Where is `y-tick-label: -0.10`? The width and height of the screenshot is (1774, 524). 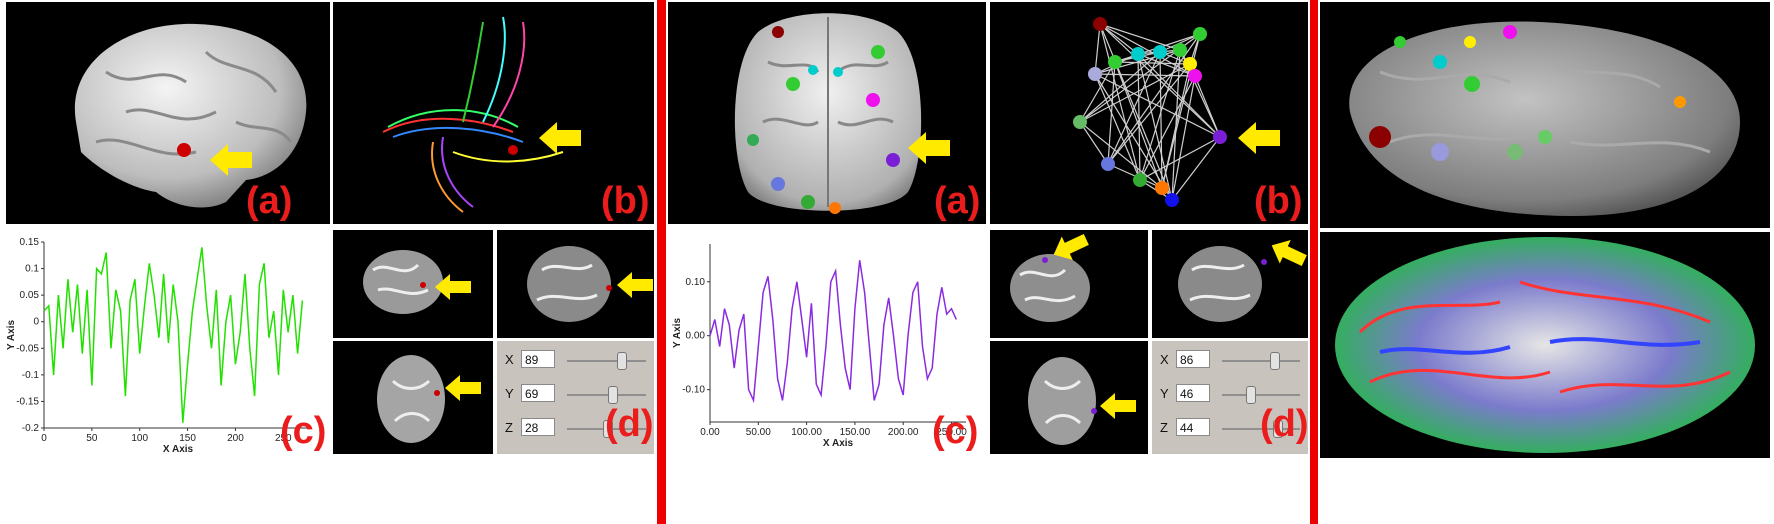
y-tick-label: -0.10 is located at coordinates (693, 390).